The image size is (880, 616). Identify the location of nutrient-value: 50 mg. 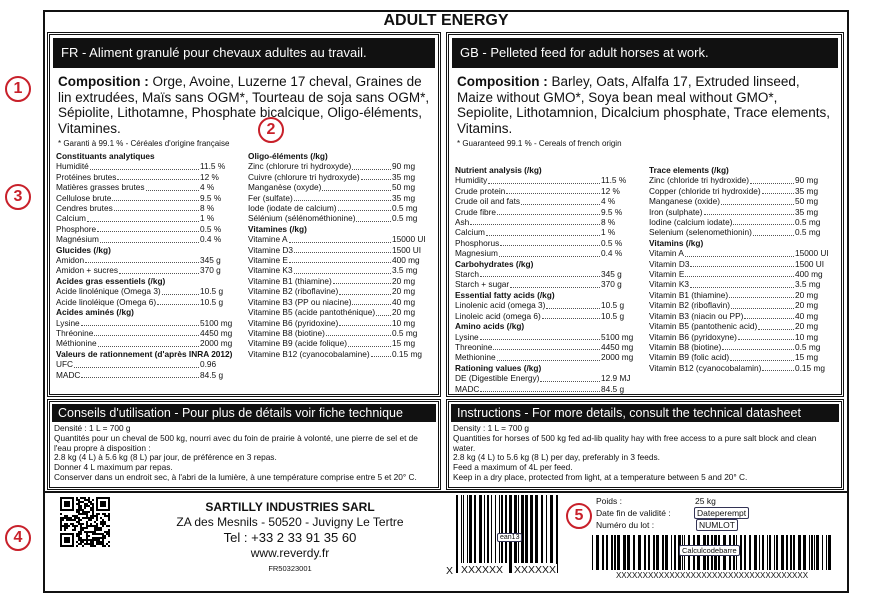
(404, 187).